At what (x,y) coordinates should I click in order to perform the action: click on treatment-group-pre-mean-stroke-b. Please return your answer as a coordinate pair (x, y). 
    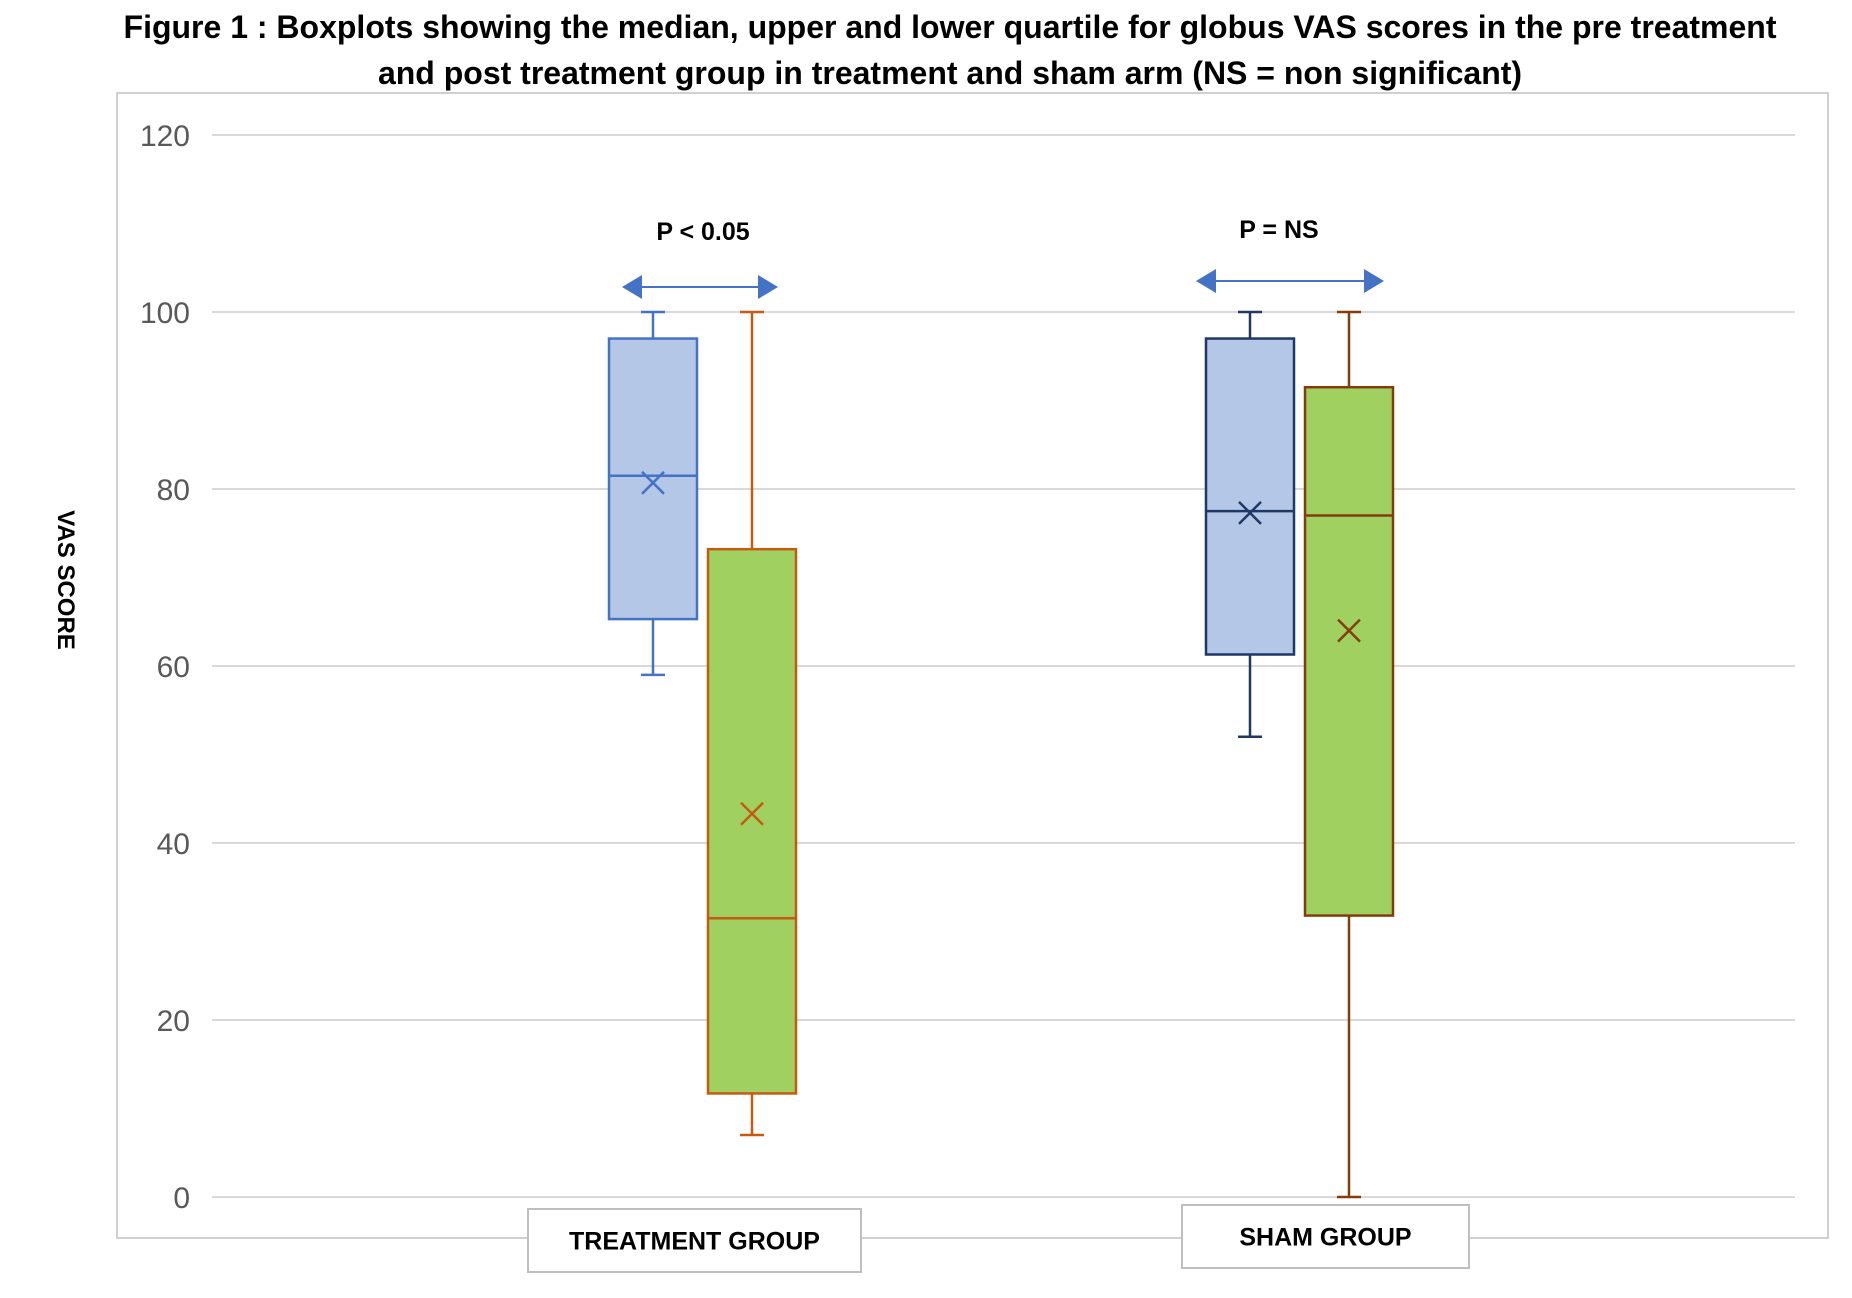
    Looking at the image, I should click on (653, 482).